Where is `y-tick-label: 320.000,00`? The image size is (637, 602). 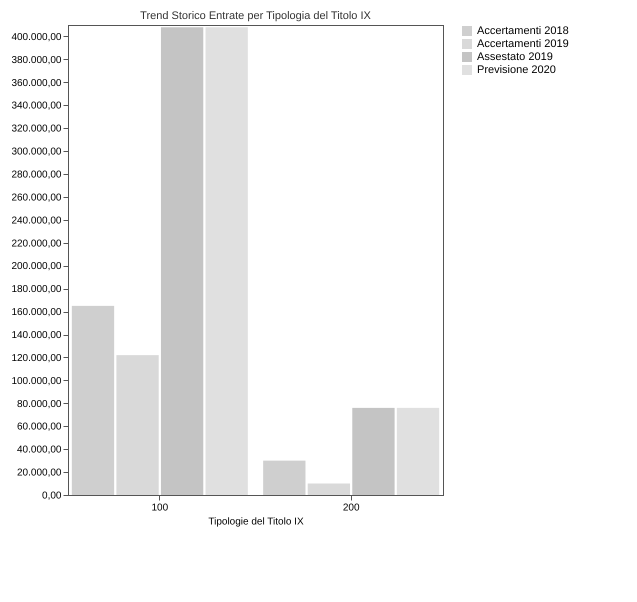
y-tick-label: 320.000,00 is located at coordinates (36, 129).